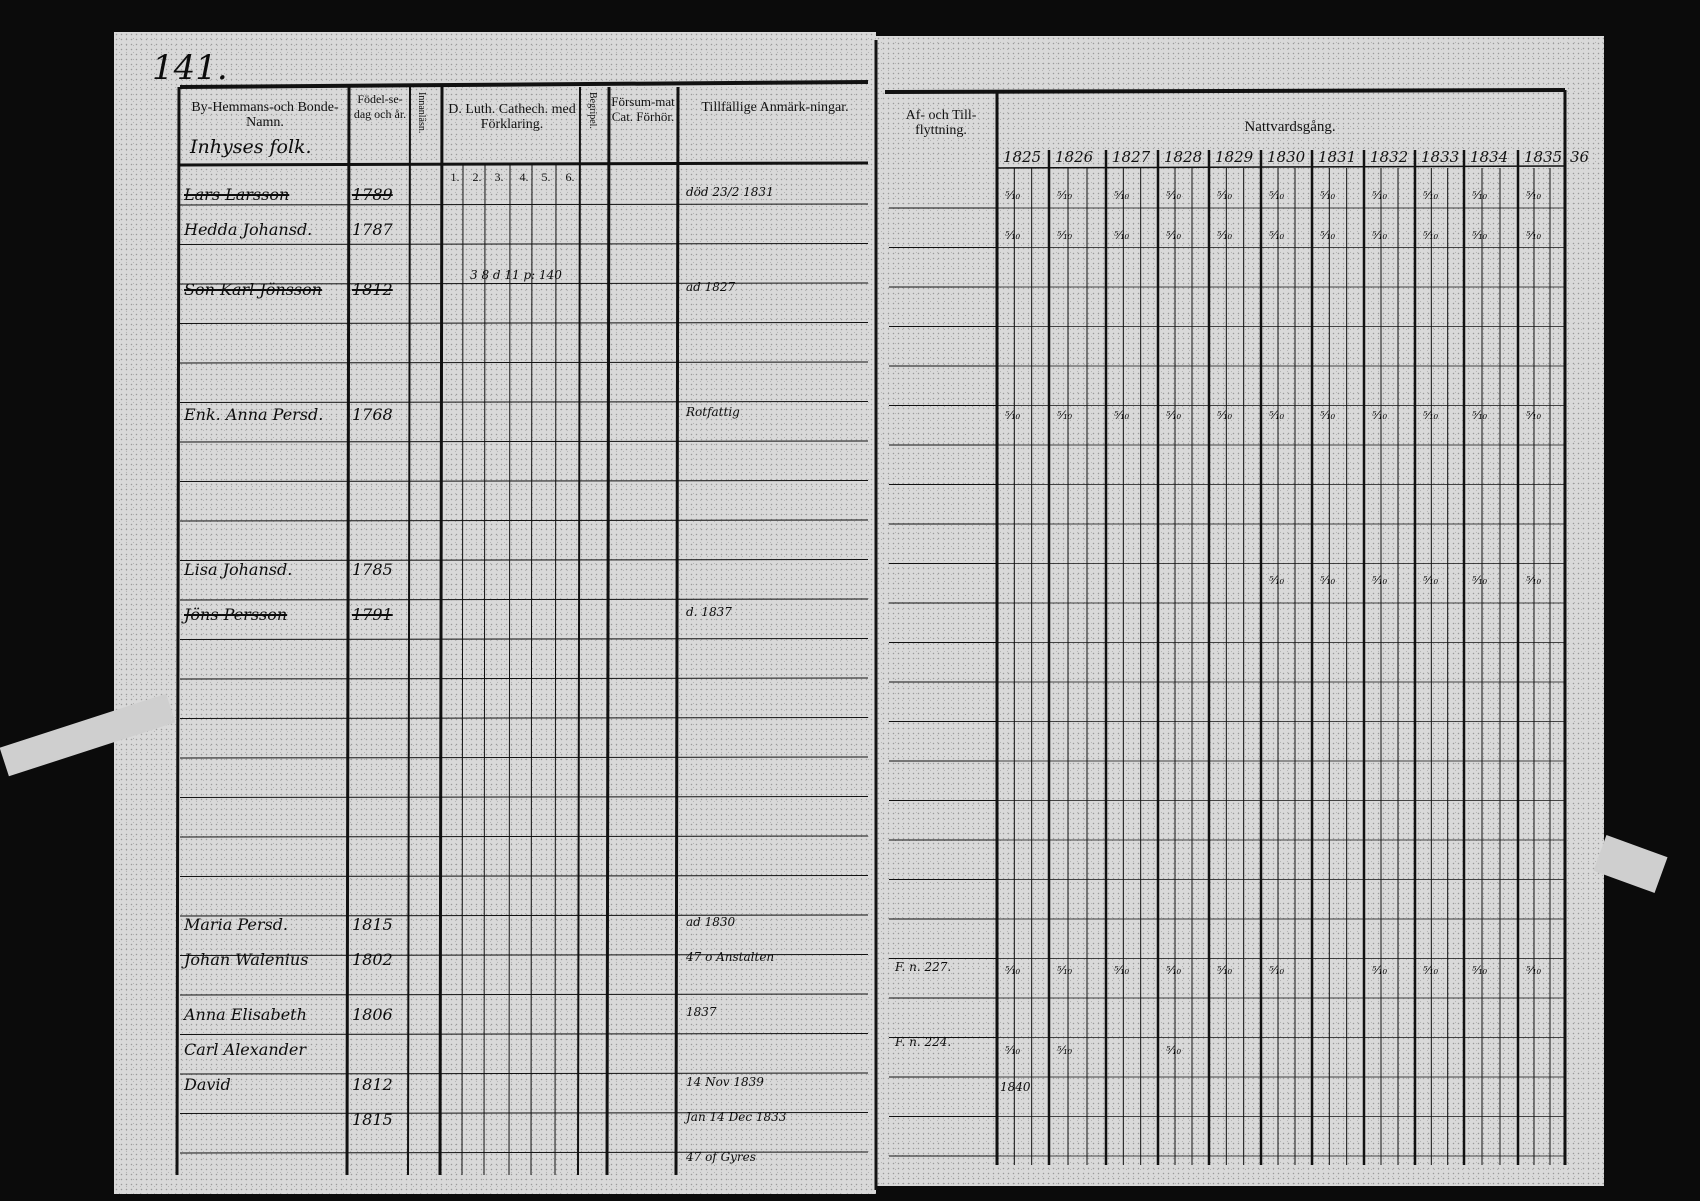 This screenshot has height=1201, width=1700. I want to click on entry-remark: ad 1827, so click(711, 287).